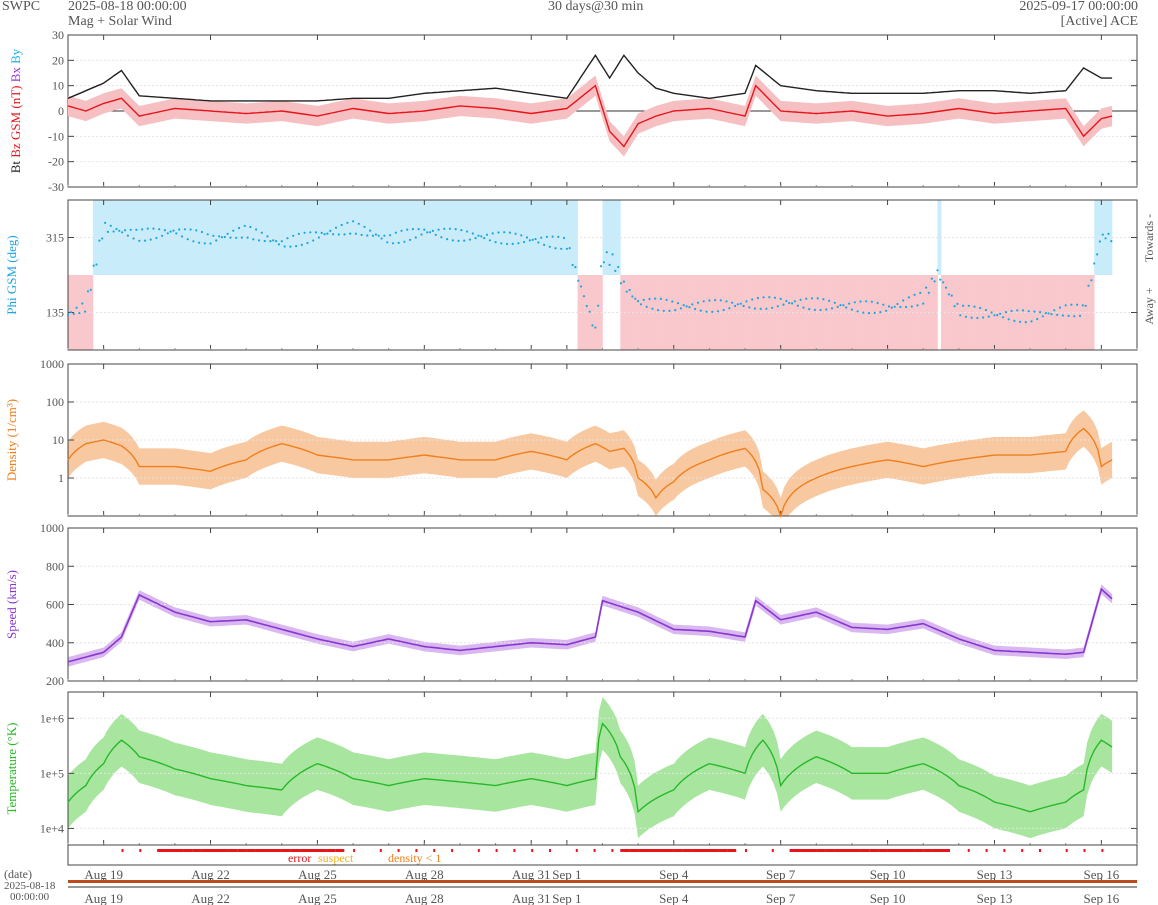  What do you see at coordinates (15, 167) in the screenshot?
I see `mag-ylabel-part: Bt` at bounding box center [15, 167].